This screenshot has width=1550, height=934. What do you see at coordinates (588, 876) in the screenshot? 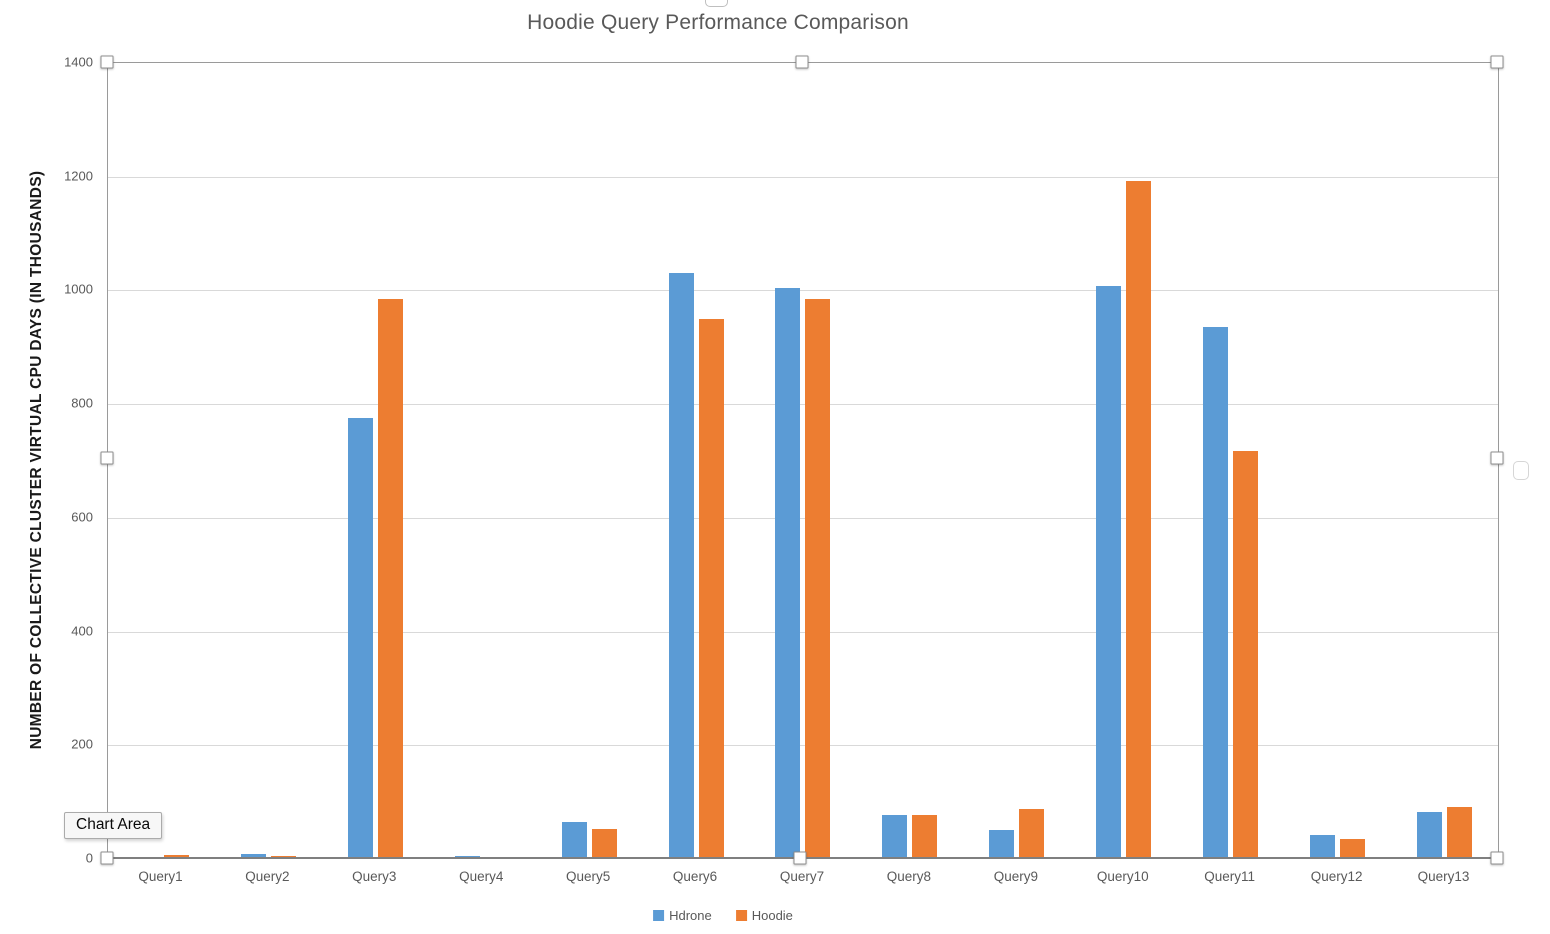
I see `x-tick-label: Query5` at bounding box center [588, 876].